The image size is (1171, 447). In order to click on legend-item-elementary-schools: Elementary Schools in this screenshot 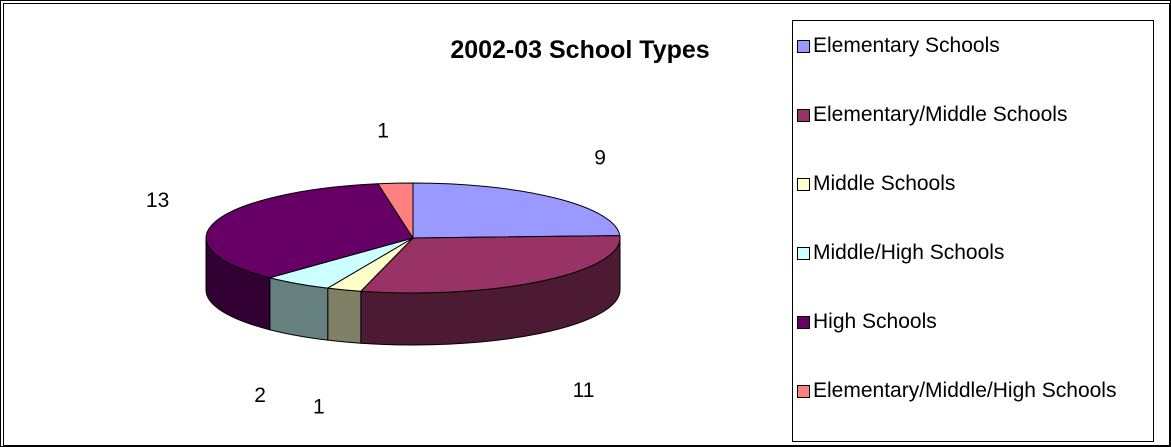, I will do `click(970, 46)`.